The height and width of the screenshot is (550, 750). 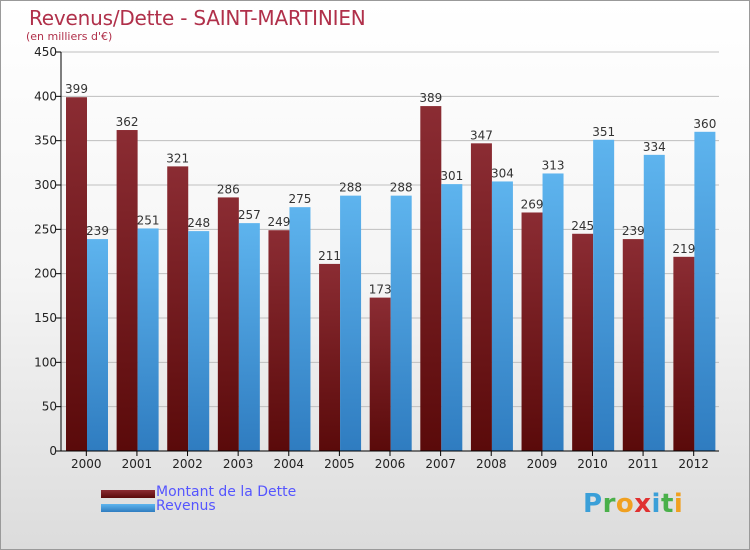 What do you see at coordinates (582, 226) in the screenshot?
I see `value-label-dette: 245` at bounding box center [582, 226].